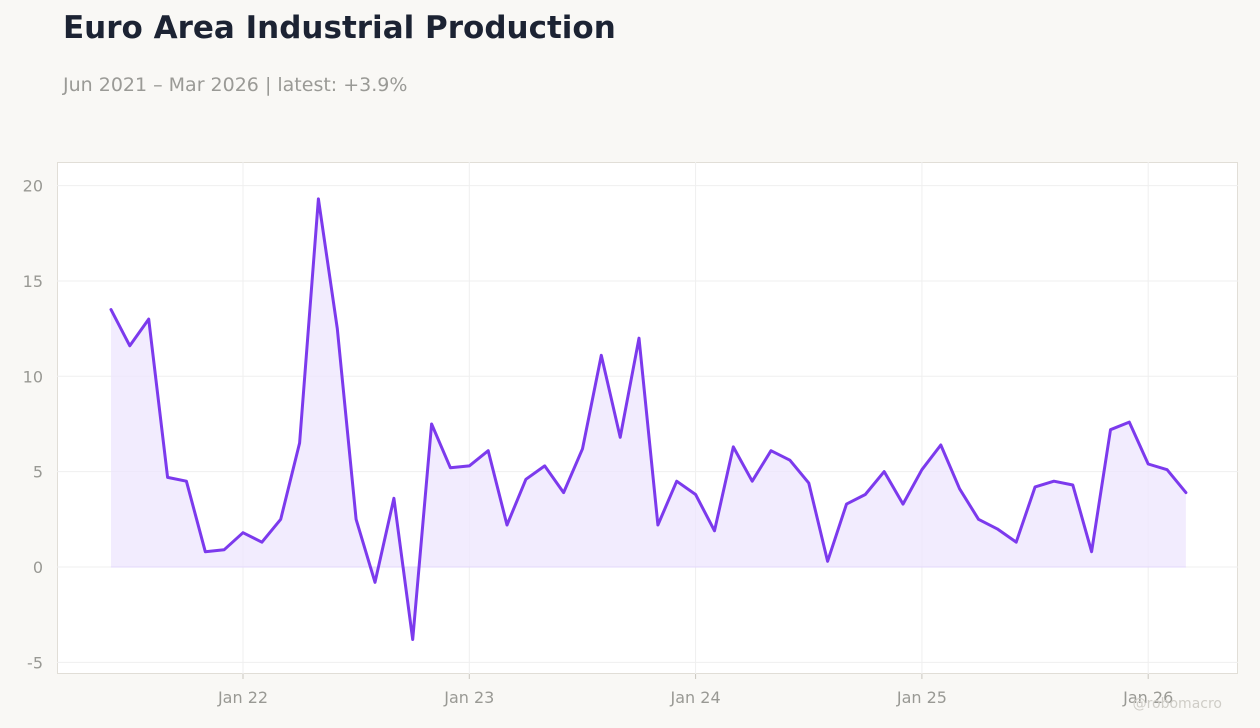 The width and height of the screenshot is (1260, 728). What do you see at coordinates (33, 376) in the screenshot?
I see `y-tick-label: 10` at bounding box center [33, 376].